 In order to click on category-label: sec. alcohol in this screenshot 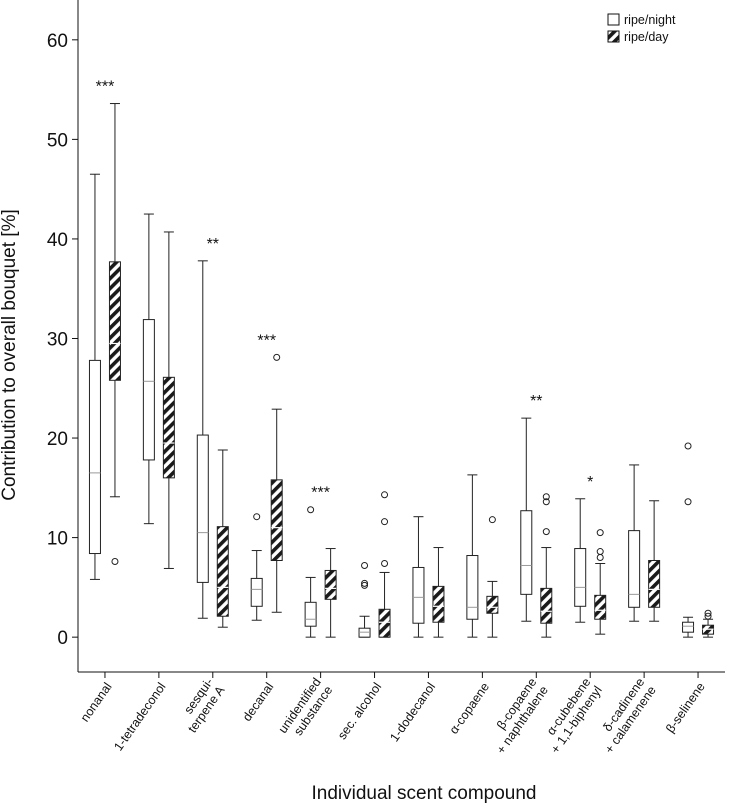, I will do `click(359, 711)`.